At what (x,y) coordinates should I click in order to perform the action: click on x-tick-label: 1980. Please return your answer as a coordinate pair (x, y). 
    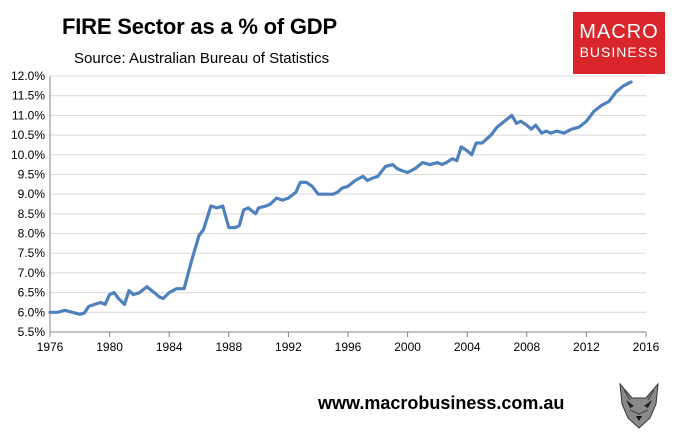
    Looking at the image, I should click on (109, 347).